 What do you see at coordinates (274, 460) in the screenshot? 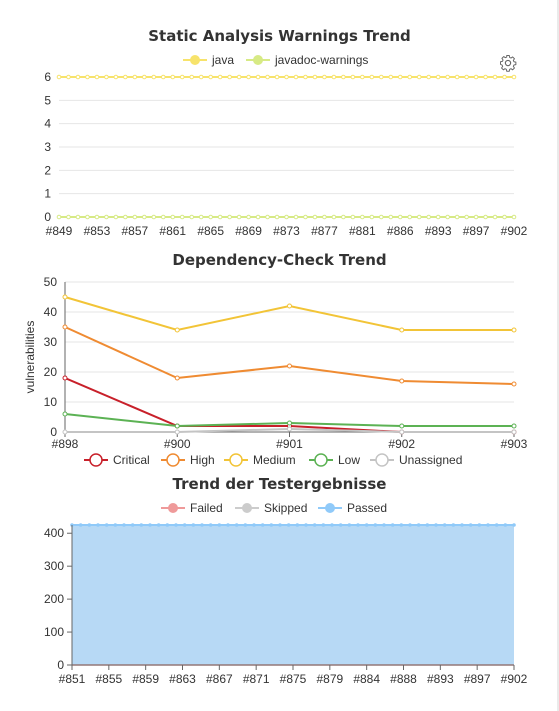
I see `legend-label-medium: Medium` at bounding box center [274, 460].